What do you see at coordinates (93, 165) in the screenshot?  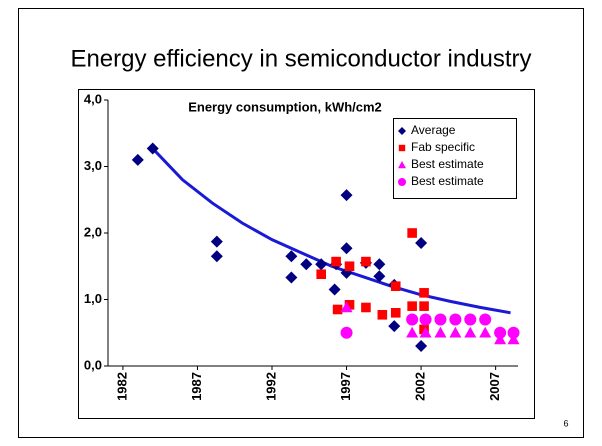 I see `y-tick-label: 3,0` at bounding box center [93, 165].